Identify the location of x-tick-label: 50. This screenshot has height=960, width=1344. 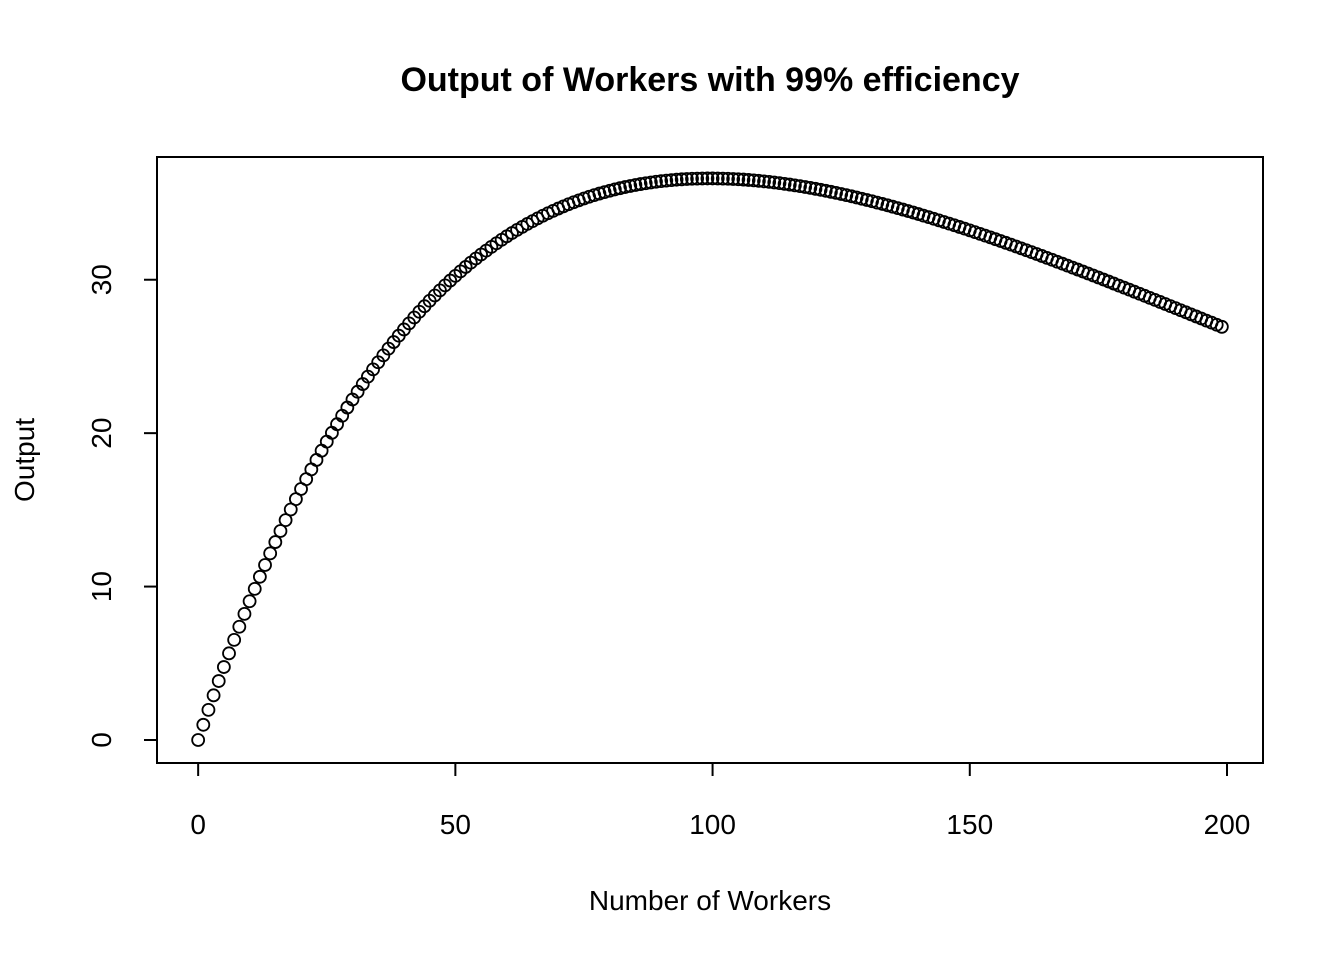
(455, 824).